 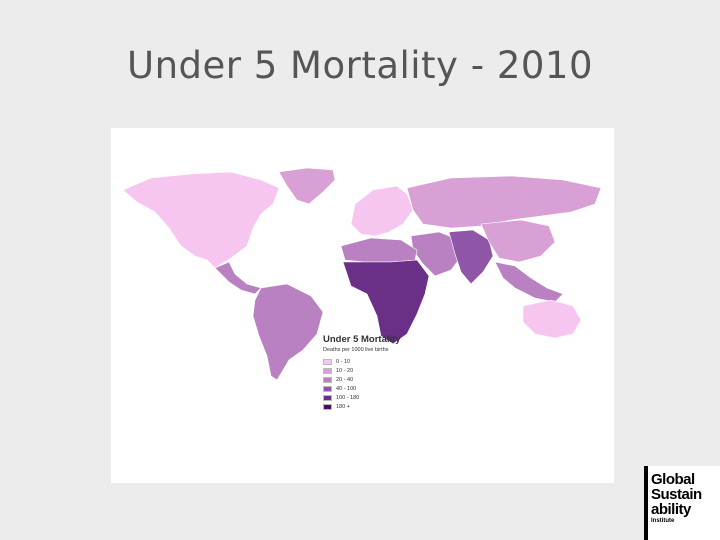 What do you see at coordinates (356, 350) in the screenshot?
I see `legend-subtitle: Deaths per 1000 live births` at bounding box center [356, 350].